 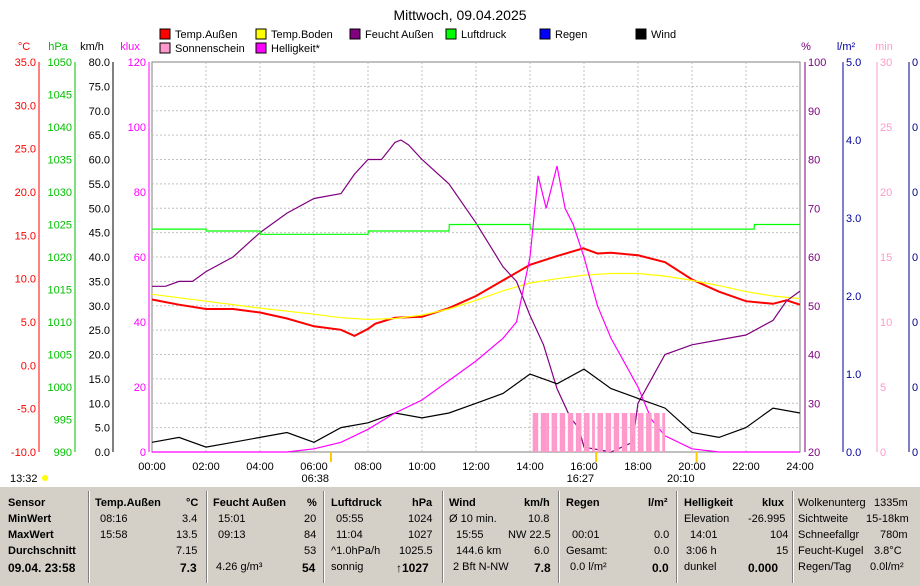 What do you see at coordinates (571, 35) in the screenshot?
I see `legend-label: Regen` at bounding box center [571, 35].